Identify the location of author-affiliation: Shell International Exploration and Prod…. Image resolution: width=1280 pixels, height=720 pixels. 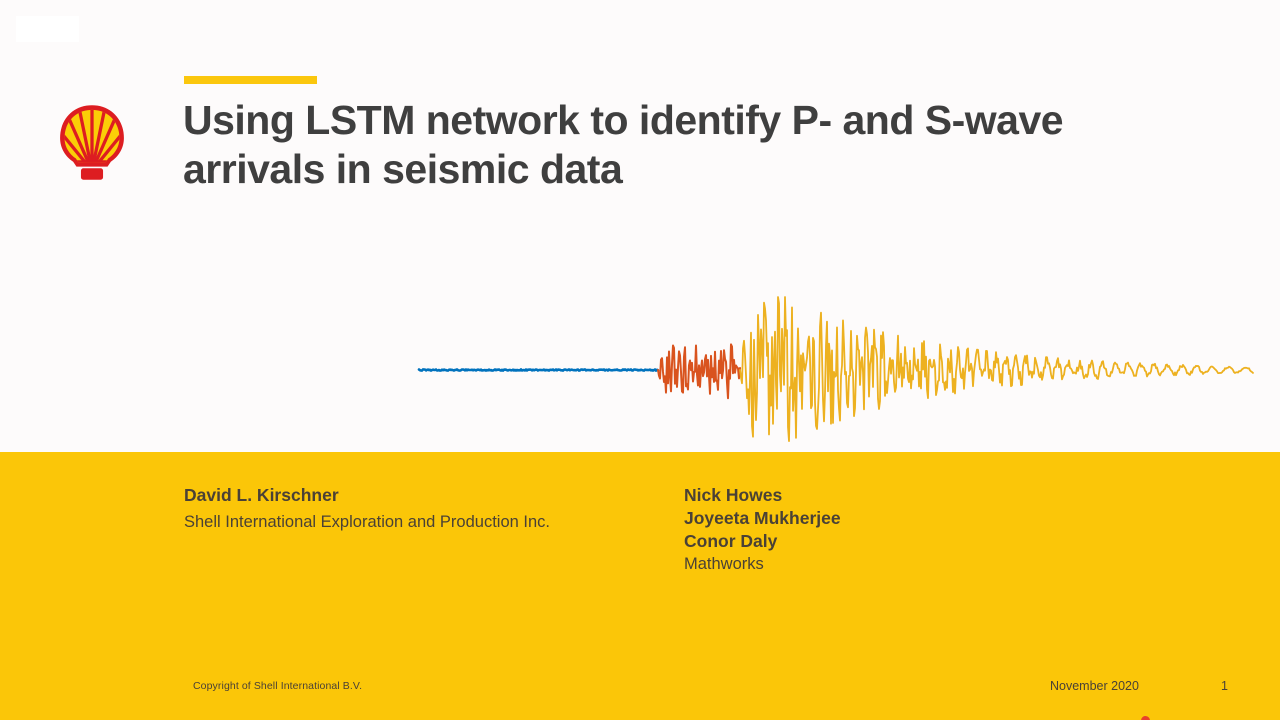
(367, 522).